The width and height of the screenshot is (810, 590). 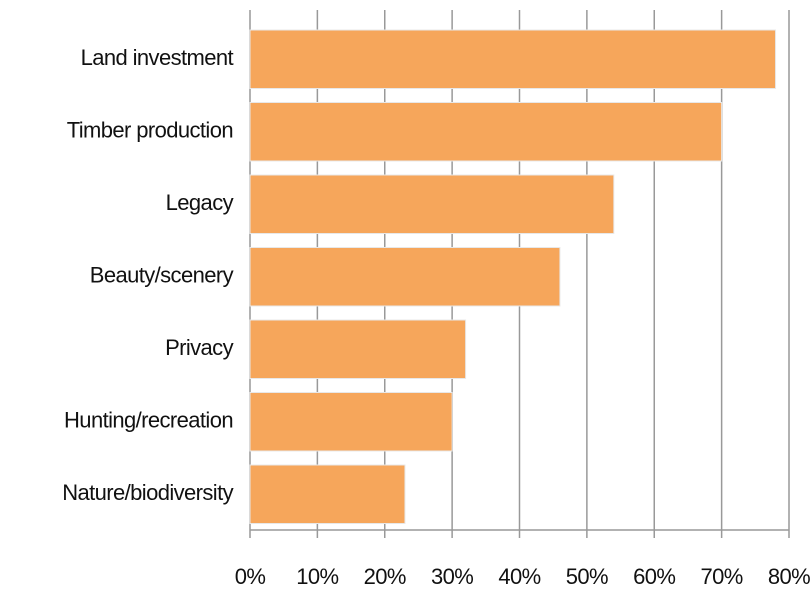 I want to click on x-tick-label: 20%, so click(x=385, y=576).